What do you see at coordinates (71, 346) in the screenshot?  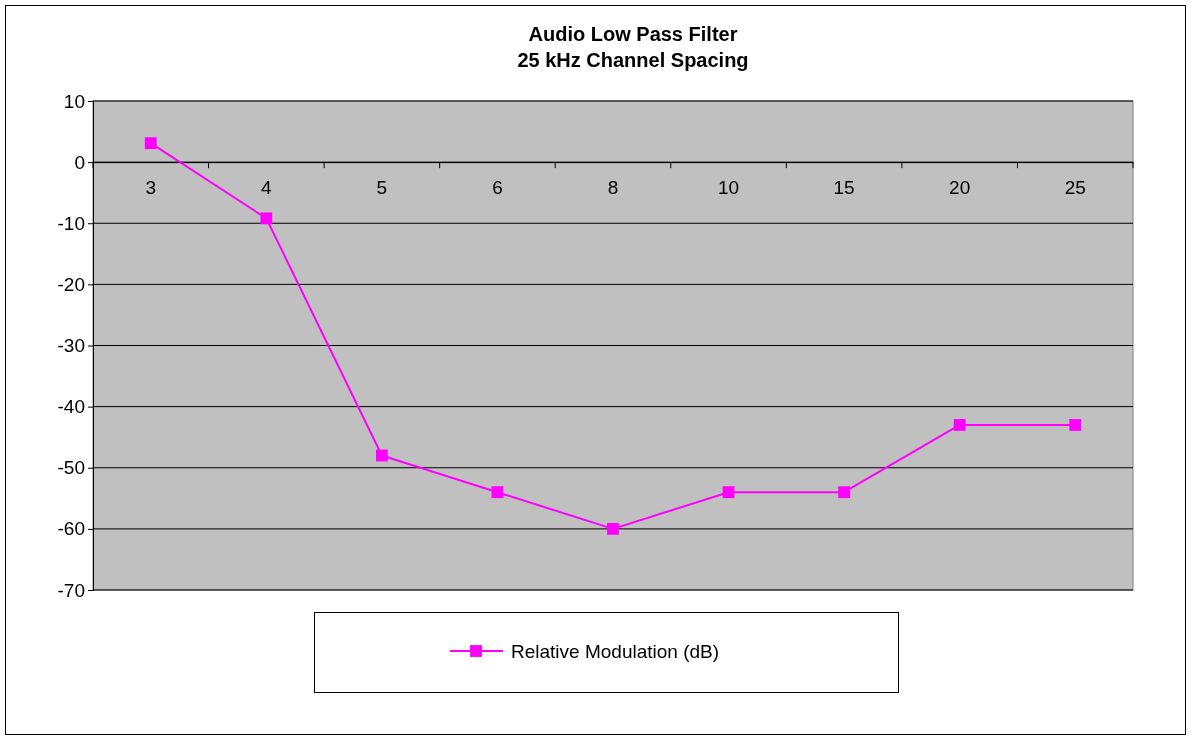 I see `y-tick-label: -30` at bounding box center [71, 346].